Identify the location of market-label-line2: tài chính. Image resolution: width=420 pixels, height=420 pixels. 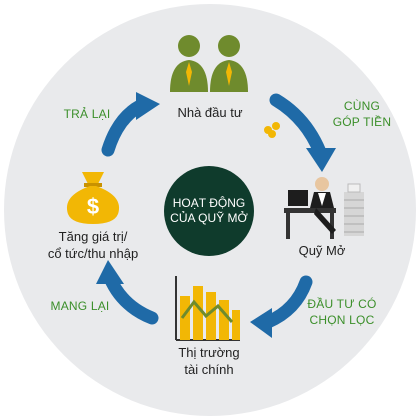
(209, 369).